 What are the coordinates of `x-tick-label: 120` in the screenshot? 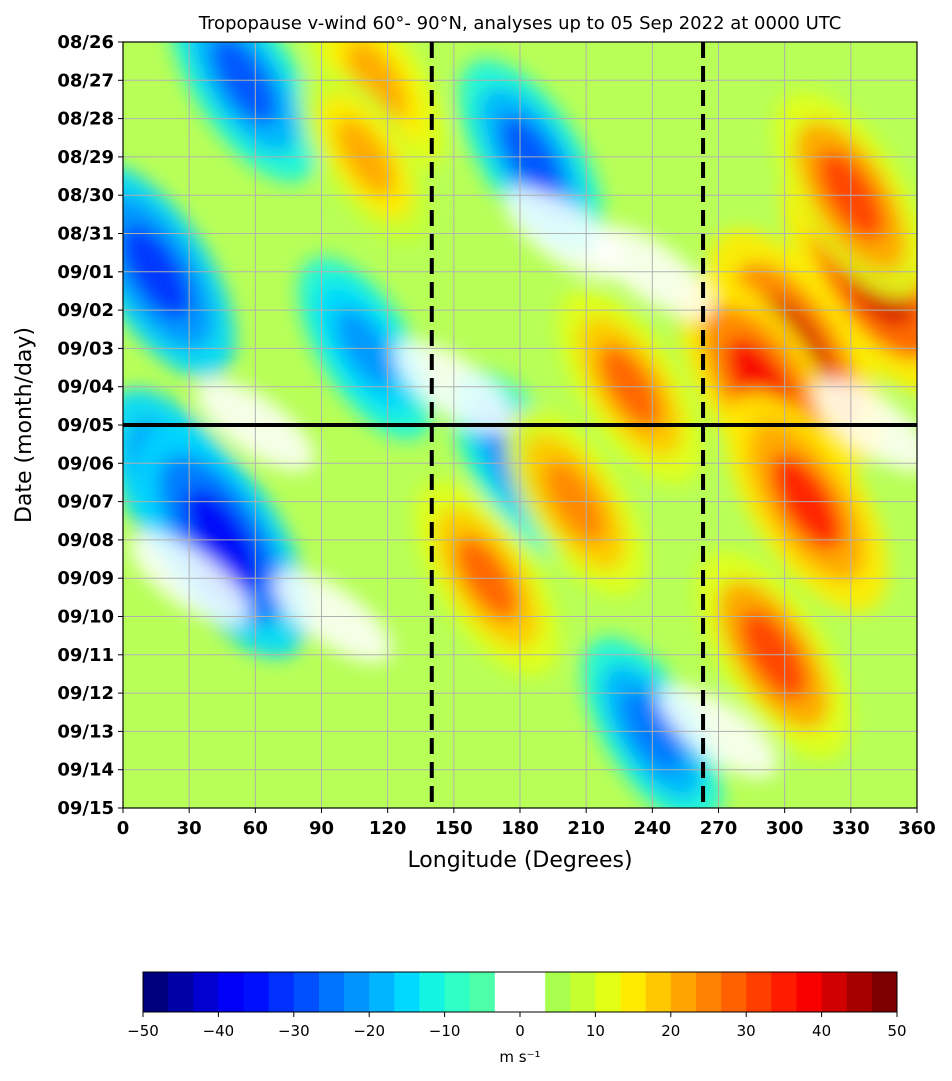 It's located at (388, 828).